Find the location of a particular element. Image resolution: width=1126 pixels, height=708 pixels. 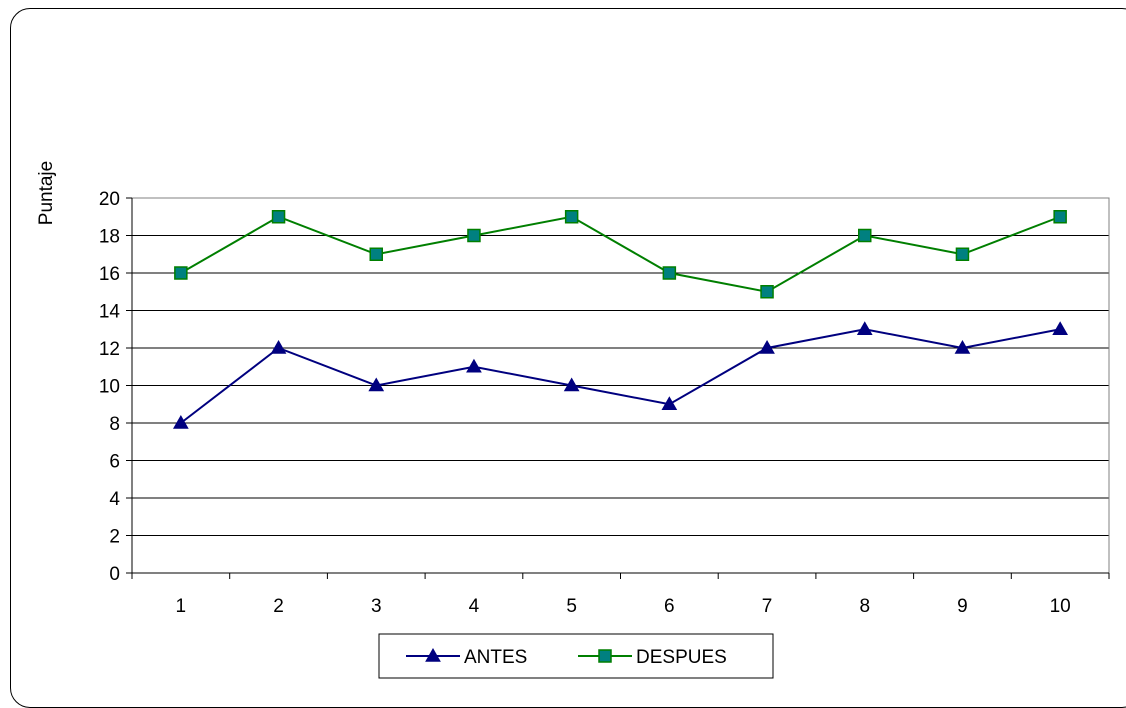

x-tick-label: 1 is located at coordinates (181, 606).